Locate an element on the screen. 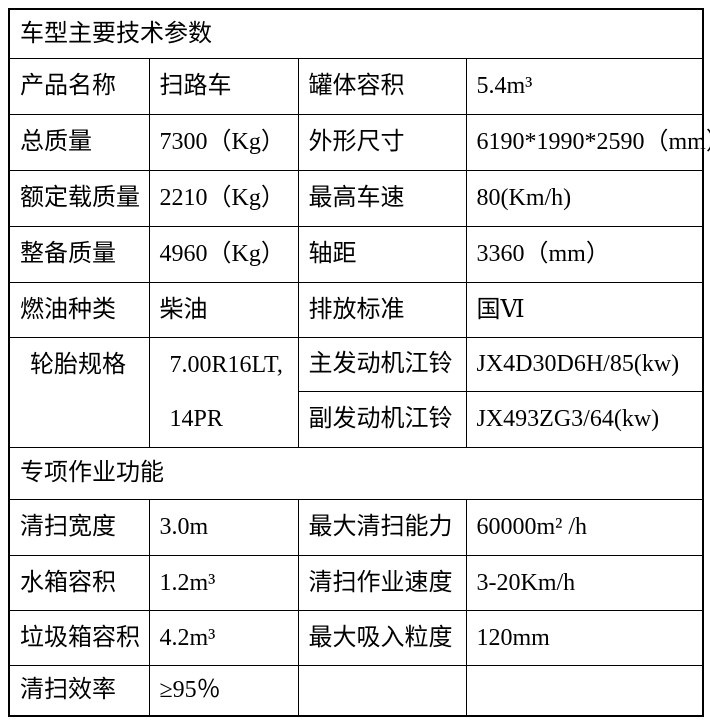 Image resolution: width=710 pixels, height=725 pixels. section1-header-row: 车型主要技术参数 is located at coordinates (356, 33).